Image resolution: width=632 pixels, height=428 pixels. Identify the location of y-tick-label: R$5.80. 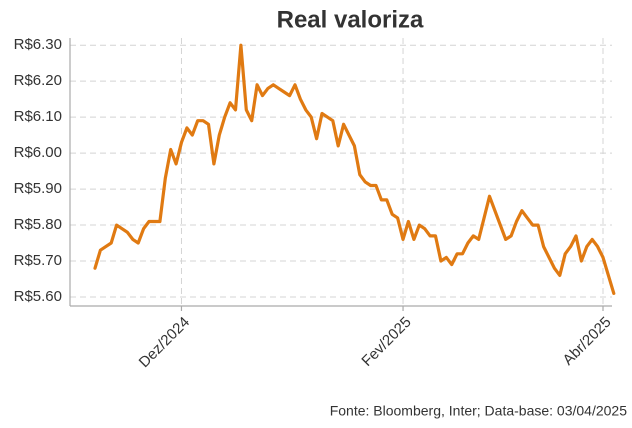
(38, 224).